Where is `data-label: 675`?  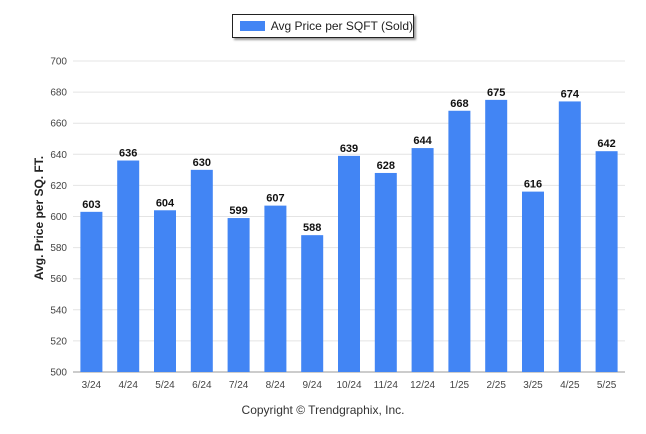 data-label: 675 is located at coordinates (496, 93).